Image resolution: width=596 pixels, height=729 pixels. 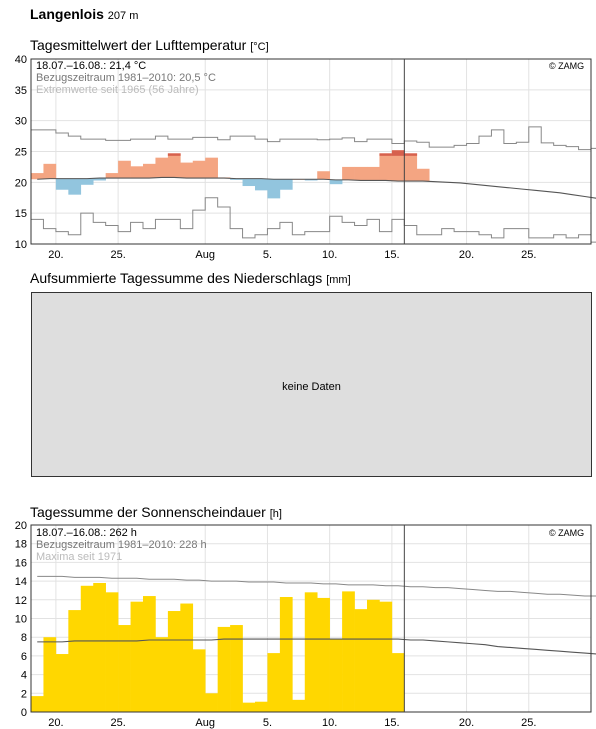 What do you see at coordinates (338, 280) in the screenshot?
I see `precipitation-unit: [mm]` at bounding box center [338, 280].